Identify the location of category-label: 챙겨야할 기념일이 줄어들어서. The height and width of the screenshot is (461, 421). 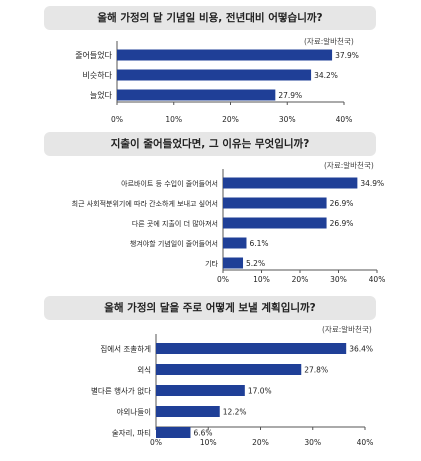
(174, 243).